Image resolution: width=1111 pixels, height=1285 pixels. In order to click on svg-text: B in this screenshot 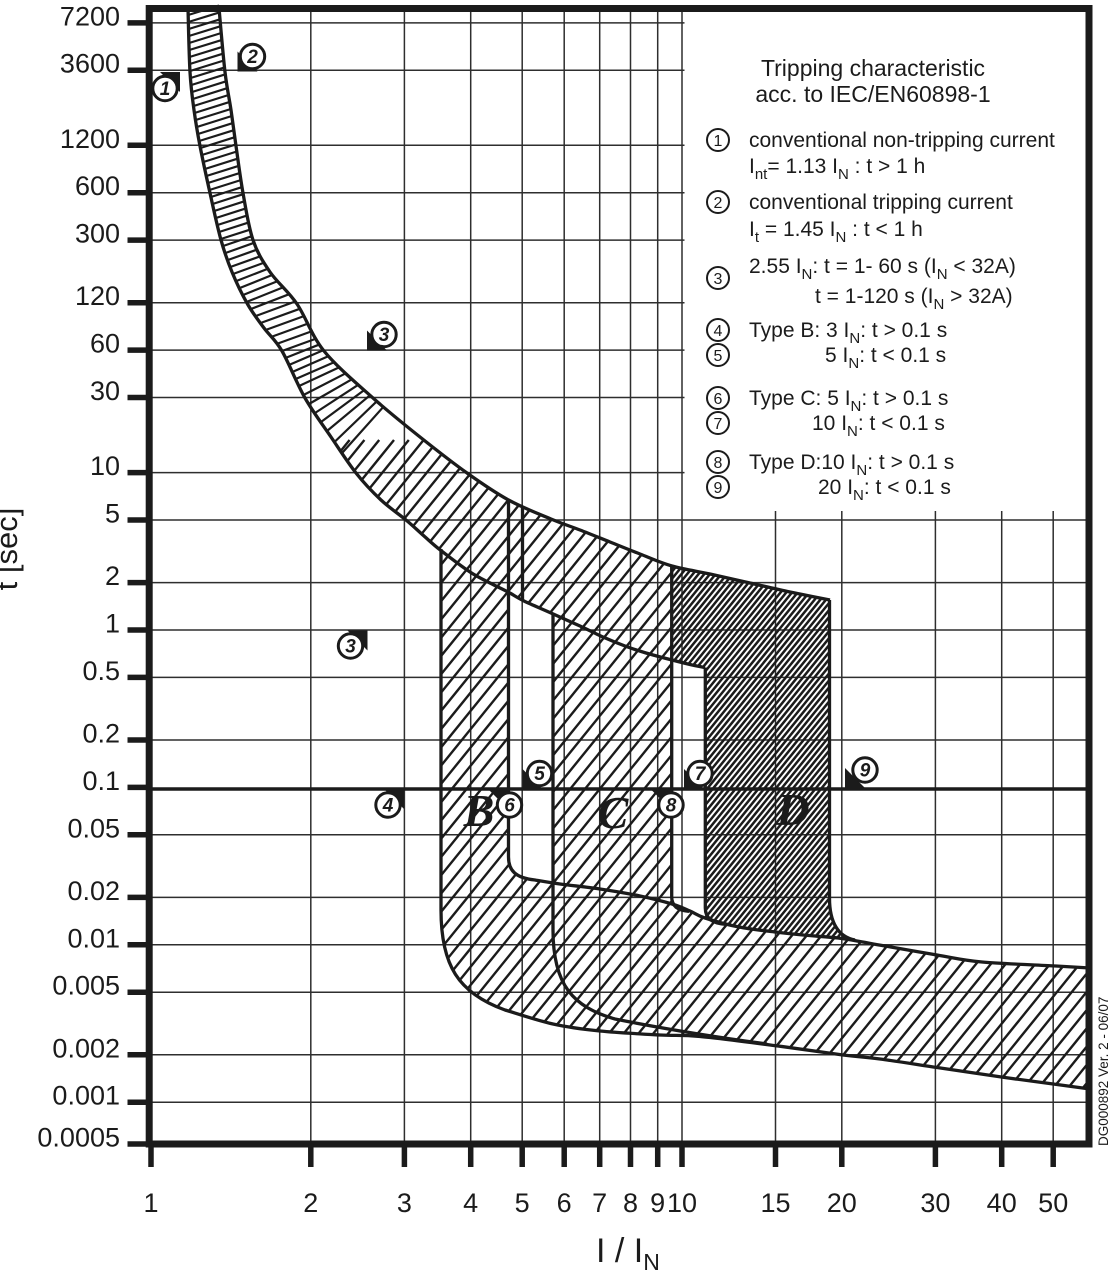, I will do `click(479, 810)`.